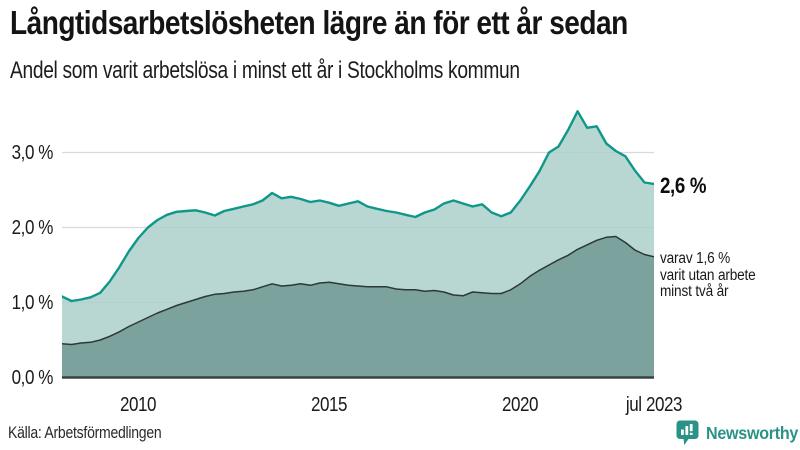 The image size is (800, 450). What do you see at coordinates (32, 227) in the screenshot?
I see `y-tick-label: 2,0 %` at bounding box center [32, 227].